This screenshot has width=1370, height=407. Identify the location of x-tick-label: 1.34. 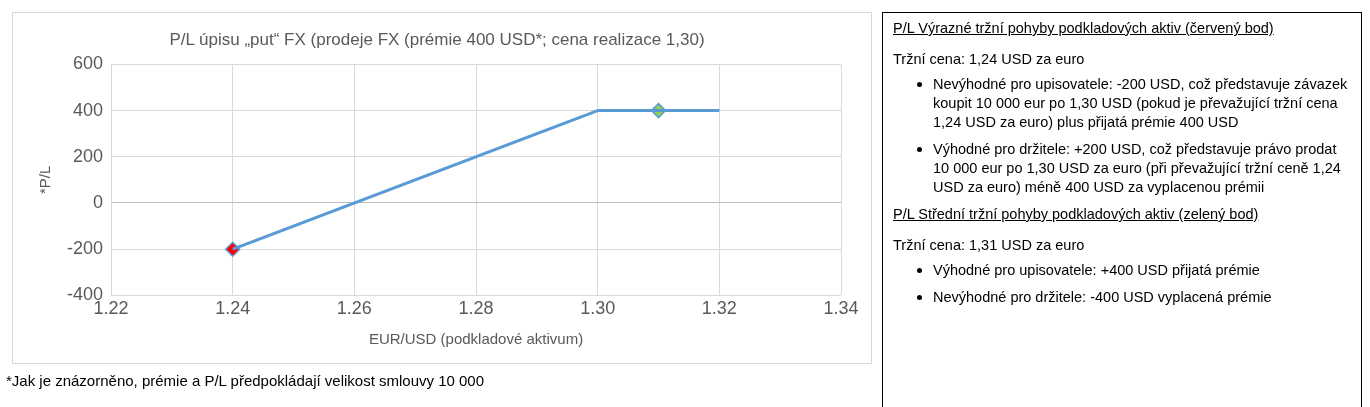
(841, 308).